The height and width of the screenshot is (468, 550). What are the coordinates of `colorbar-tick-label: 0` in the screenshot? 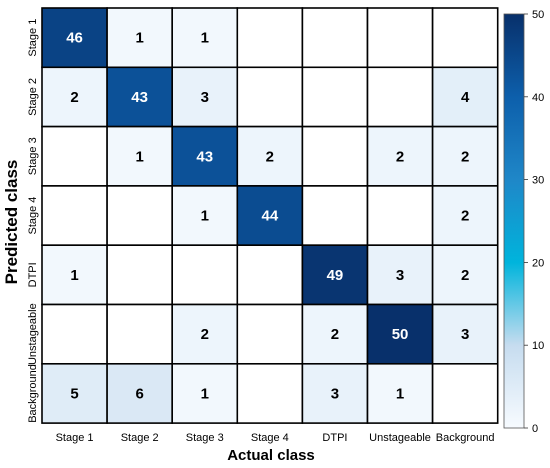 It's located at (535, 429).